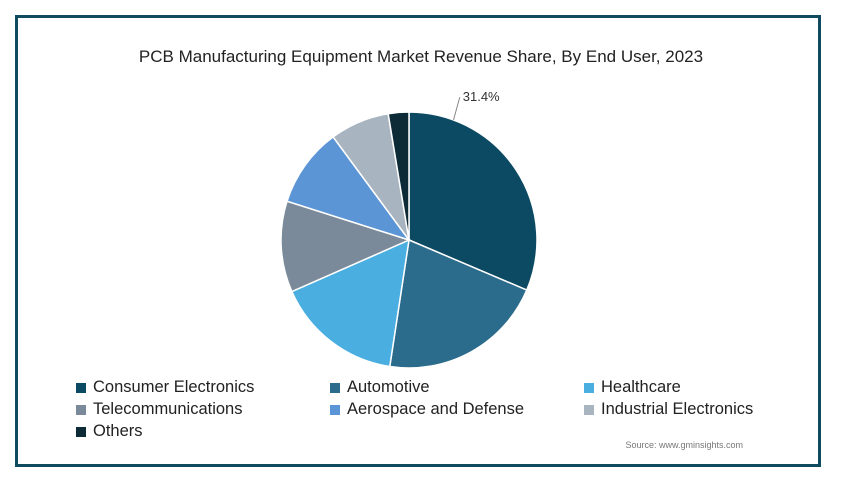 Image resolution: width=852 pixels, height=487 pixels. I want to click on legend-item: Consumer Electronics, so click(165, 387).